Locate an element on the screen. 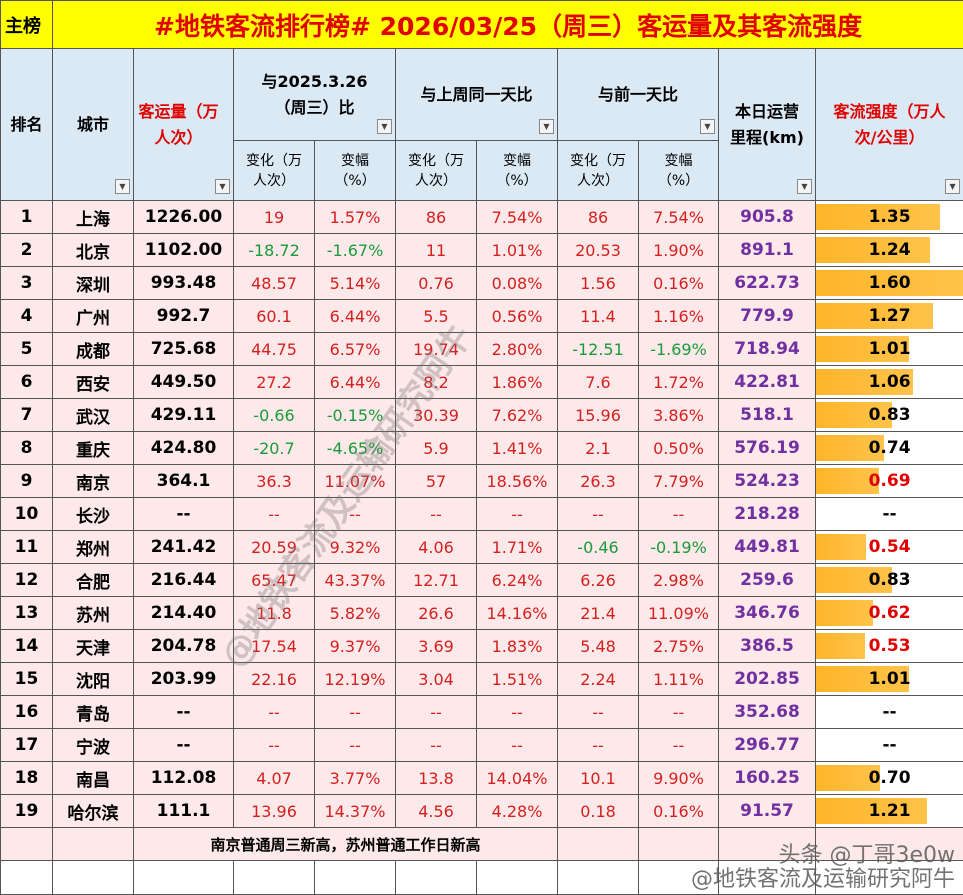 The image size is (963, 895). cell: 5.14% is located at coordinates (355, 283).